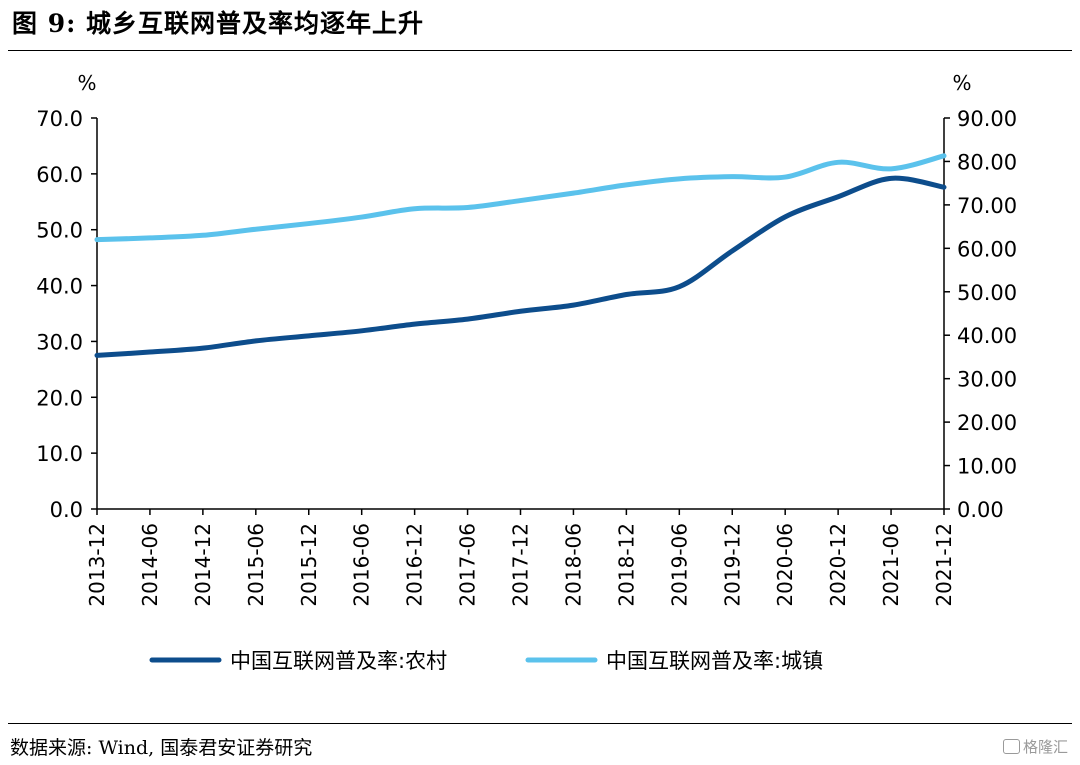  What do you see at coordinates (961, 83) in the screenshot?
I see `right-axis-unit: %` at bounding box center [961, 83].